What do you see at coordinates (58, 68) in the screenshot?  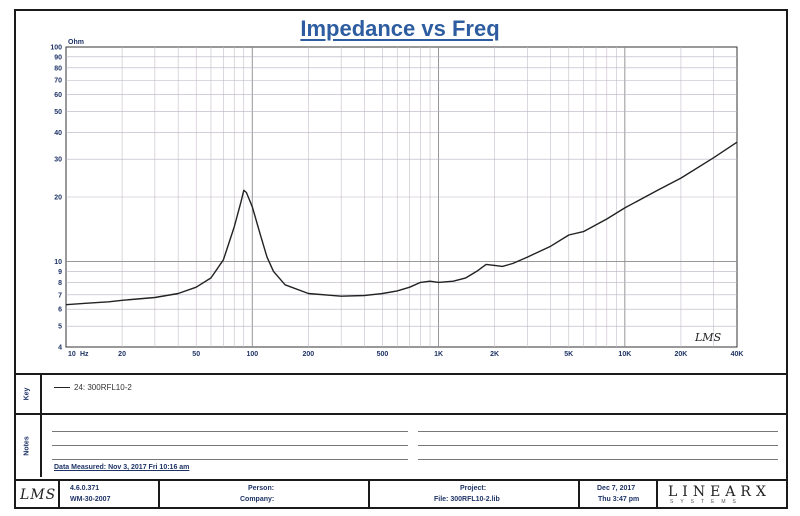 I see `y-tick-label: 80` at bounding box center [58, 68].